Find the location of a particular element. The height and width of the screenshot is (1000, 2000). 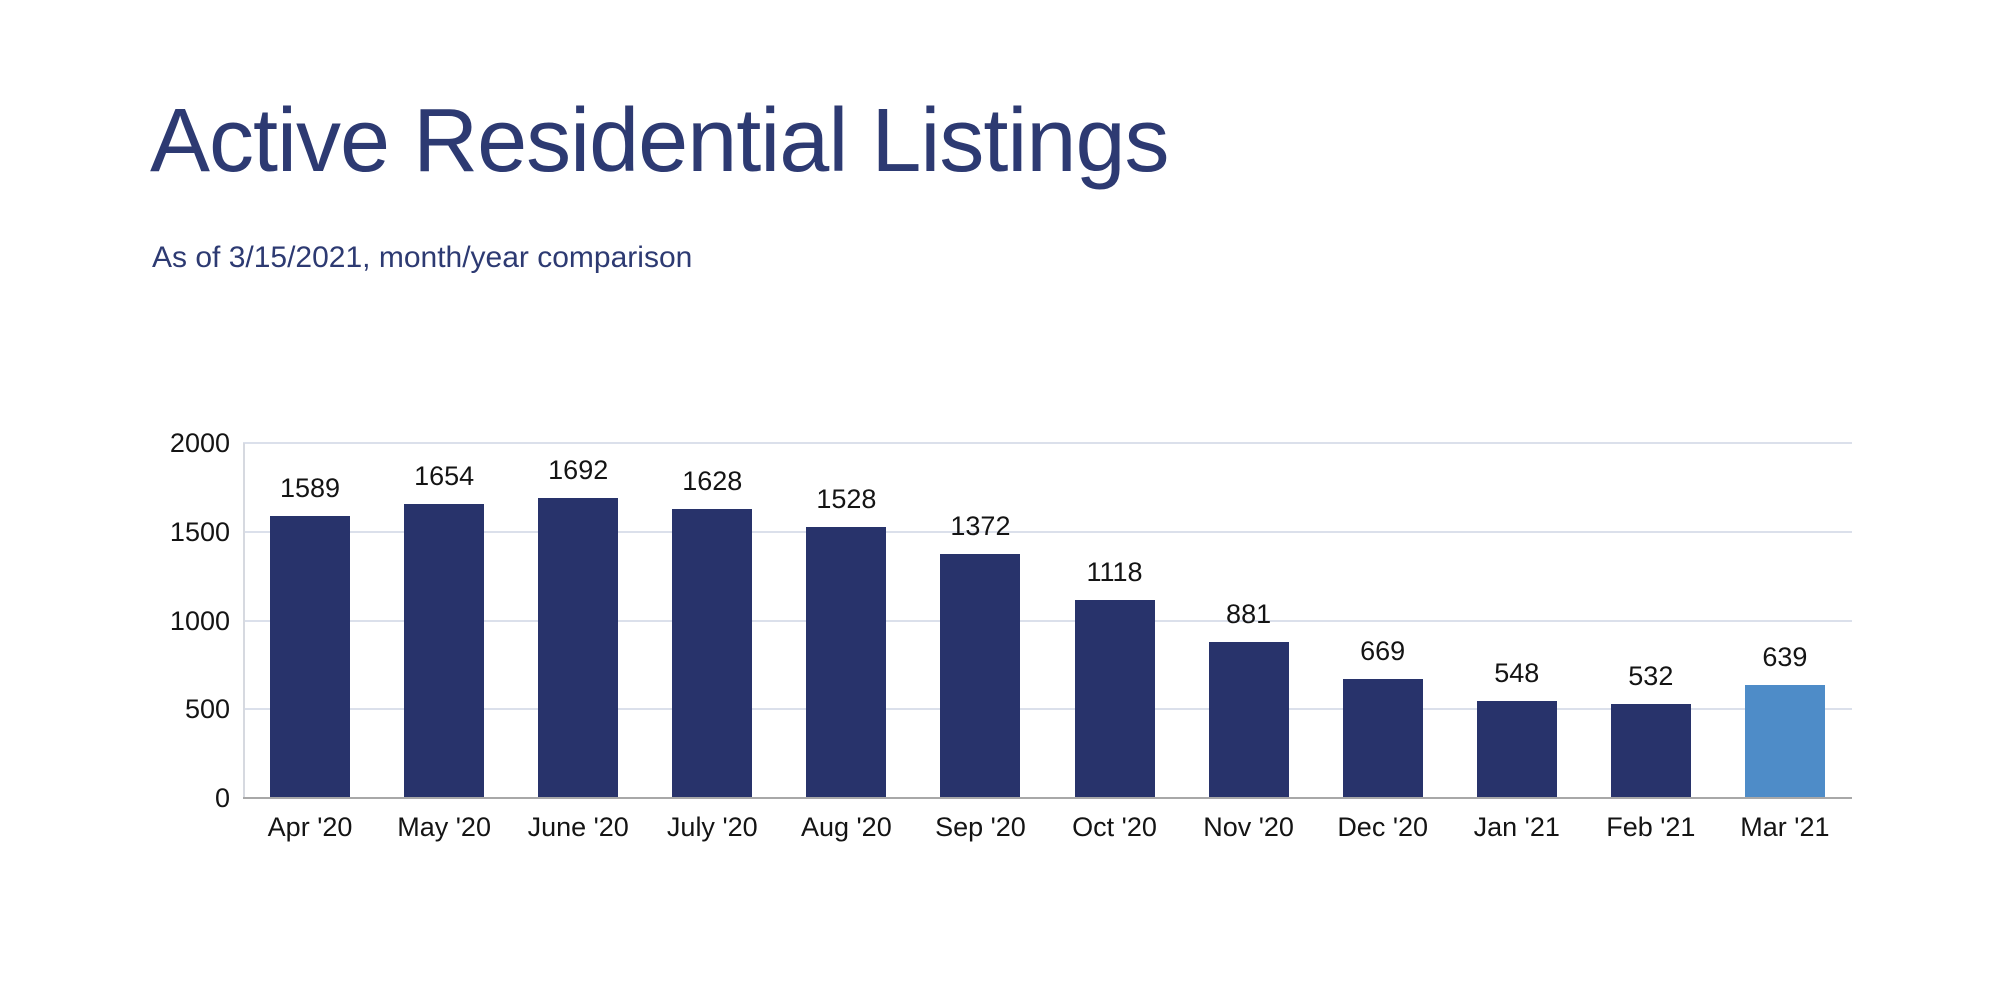

gridline-2000 is located at coordinates (1047, 443).